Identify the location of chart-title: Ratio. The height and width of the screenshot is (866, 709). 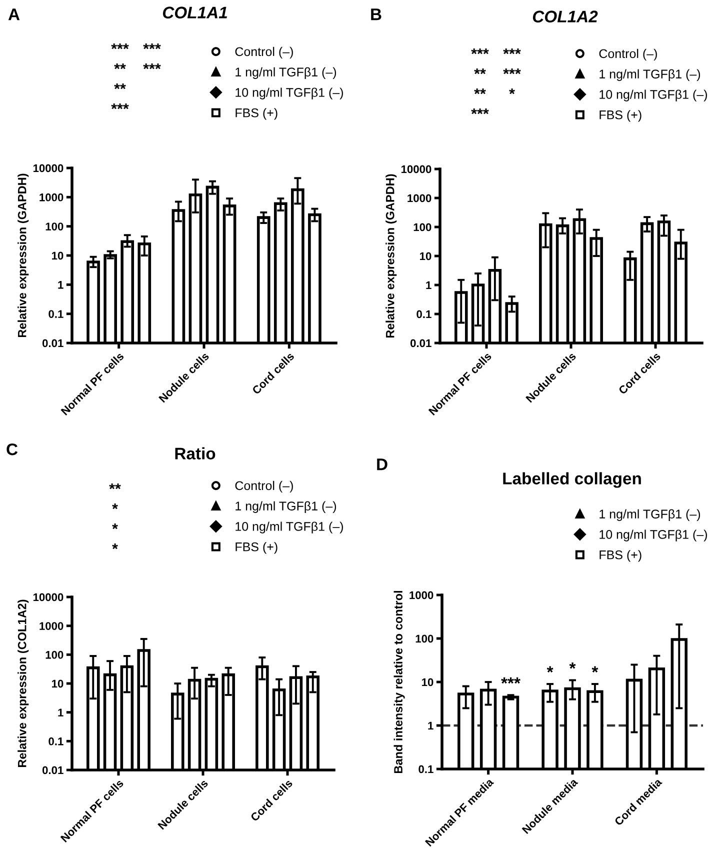
(195, 453).